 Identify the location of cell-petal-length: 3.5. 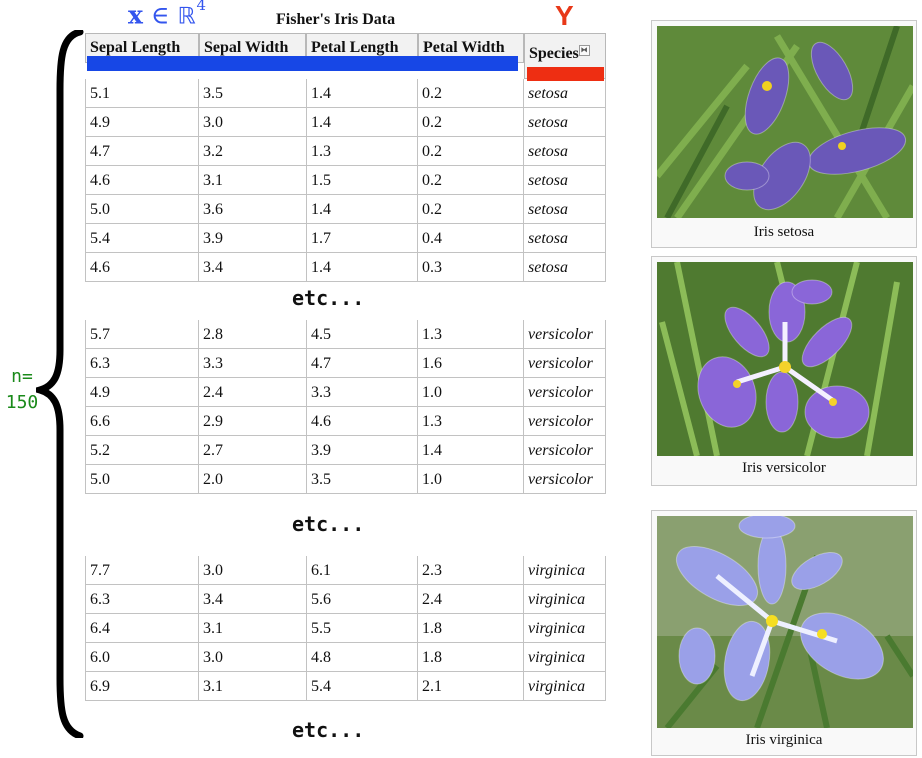
(361, 479).